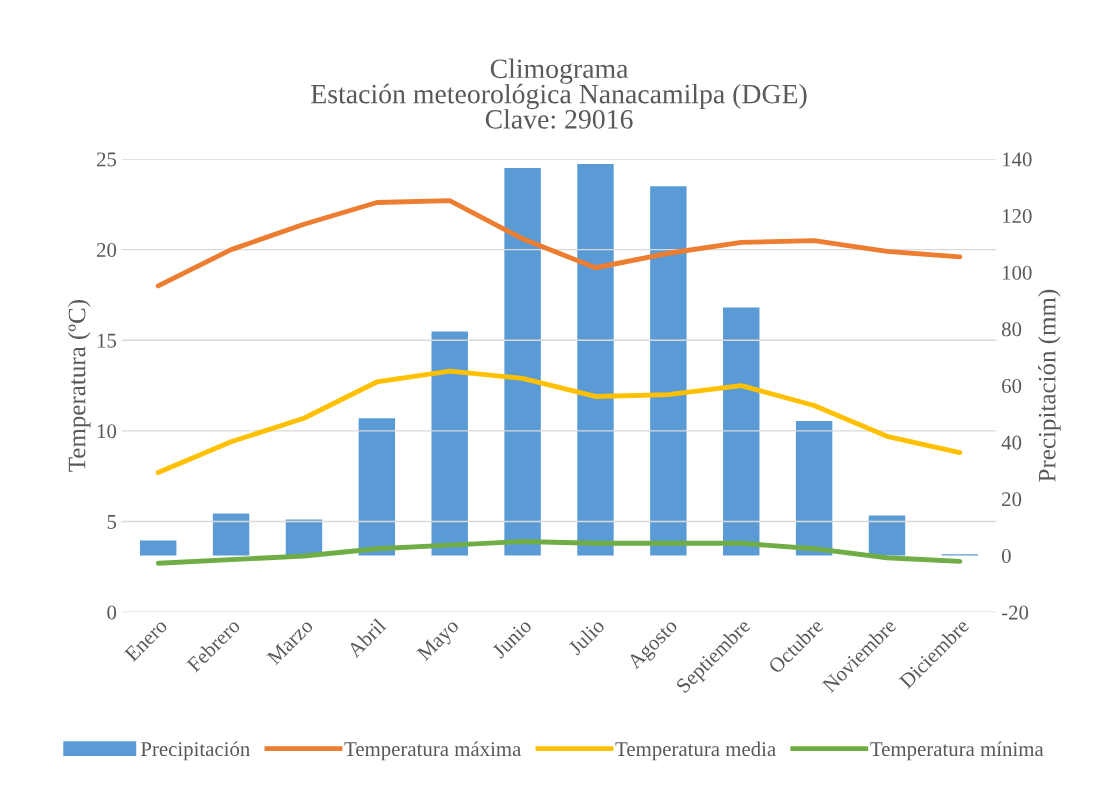 The image size is (1107, 795). Describe the element at coordinates (1012, 386) in the screenshot. I see `y2-tick-label: 60` at that location.